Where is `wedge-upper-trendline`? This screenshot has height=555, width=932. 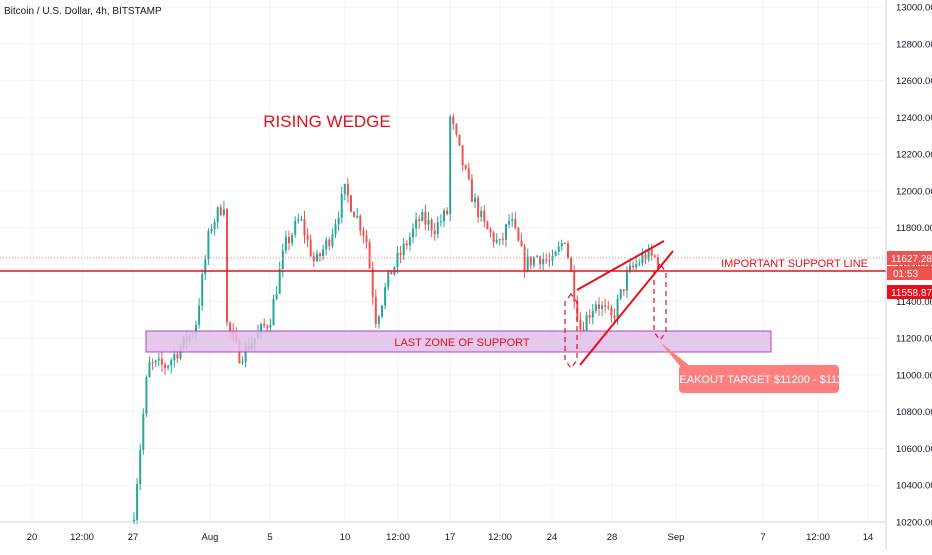
wedge-upper-trendline is located at coordinates (620, 265).